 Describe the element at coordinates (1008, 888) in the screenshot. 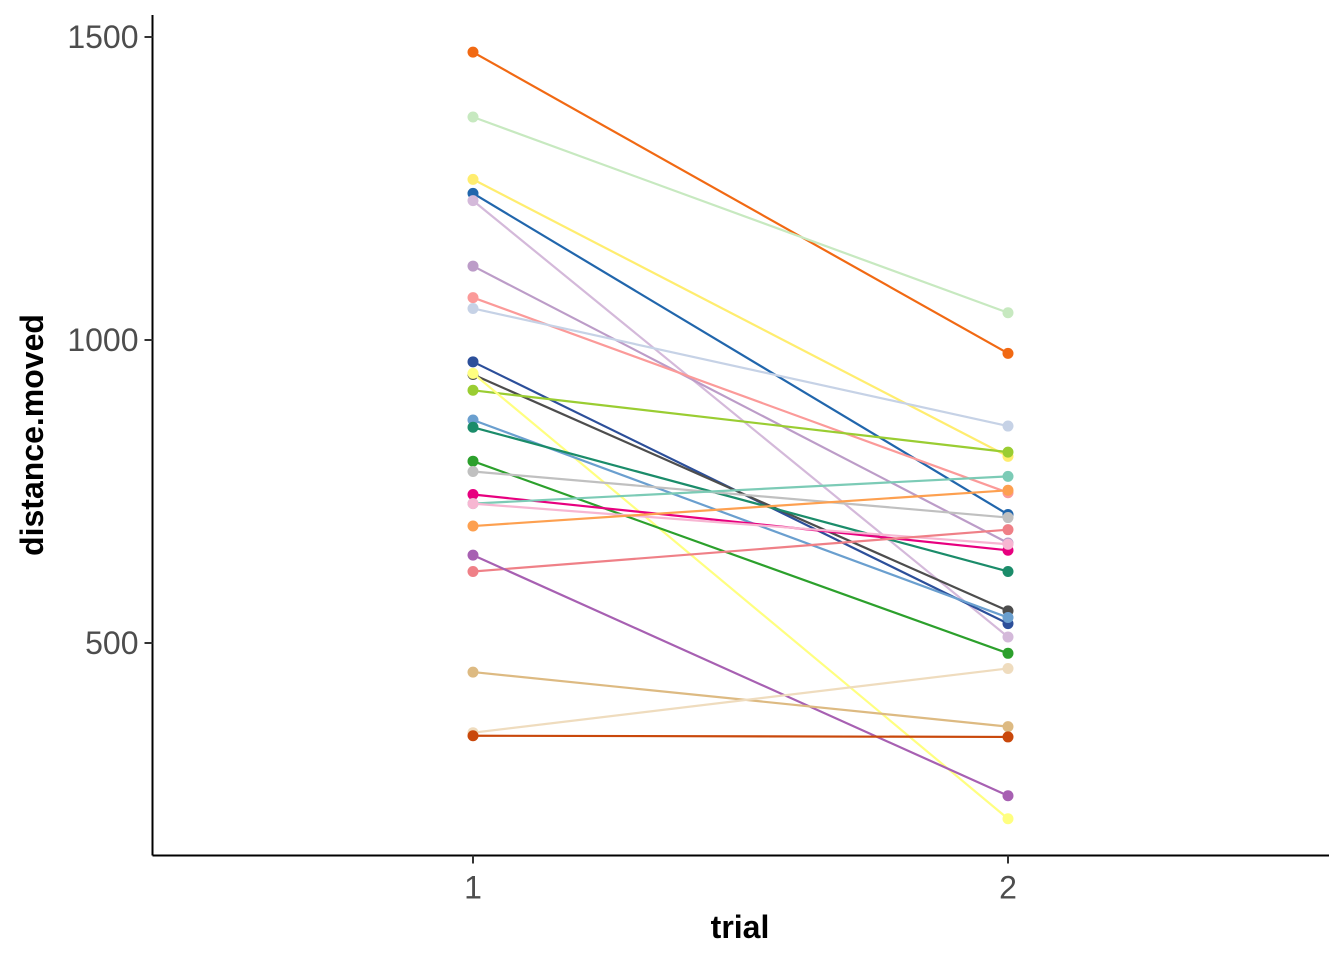

I see `x-tick-label: 2` at that location.